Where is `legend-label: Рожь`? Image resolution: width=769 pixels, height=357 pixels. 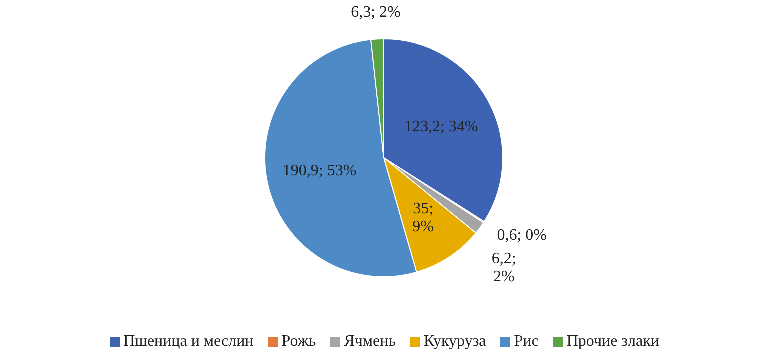
legend-label: Рожь is located at coordinates (299, 342).